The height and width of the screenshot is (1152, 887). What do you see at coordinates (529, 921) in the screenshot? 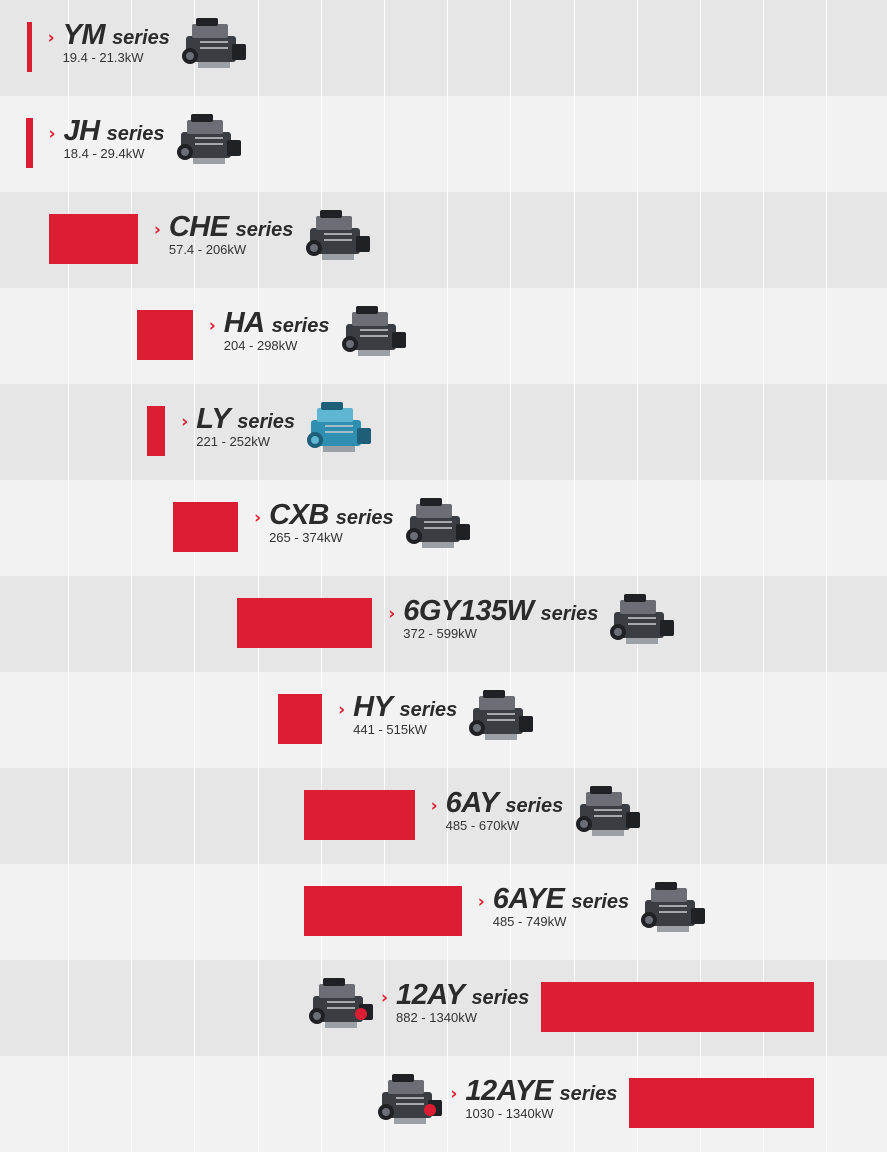
I see `range-label: 485 - 749kW` at bounding box center [529, 921].